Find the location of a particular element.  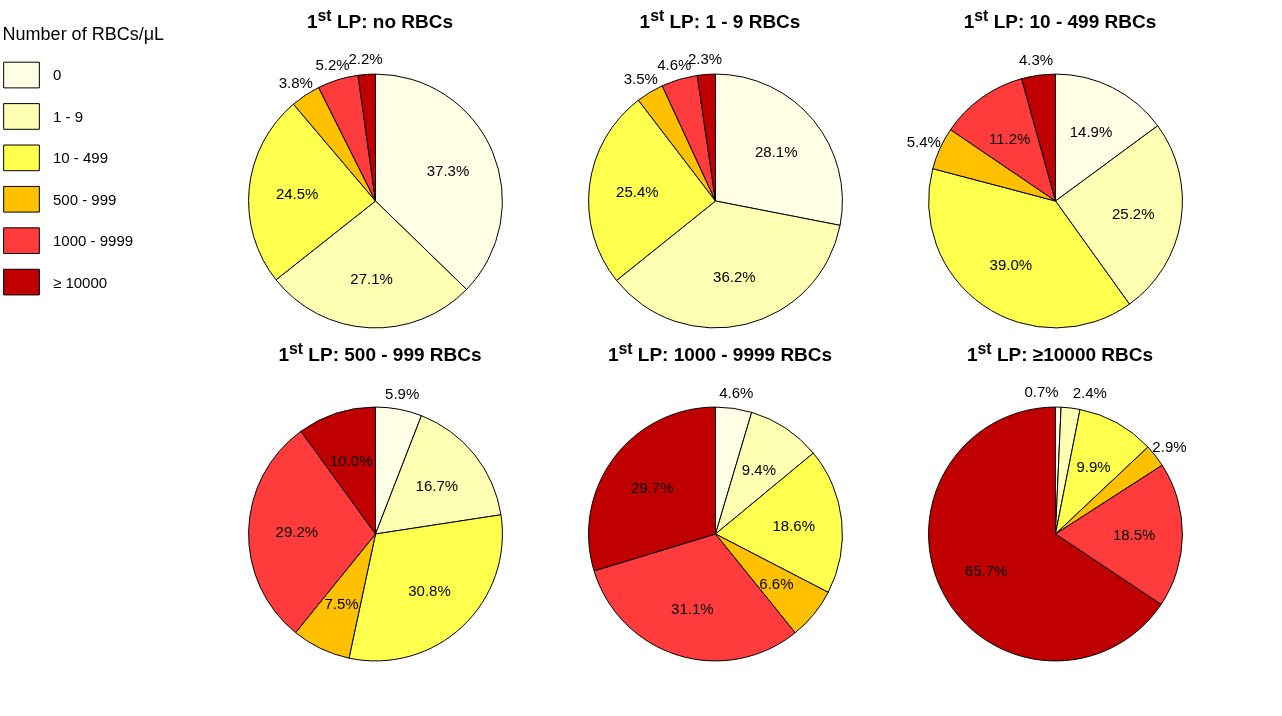

data-label: 37.3% is located at coordinates (448, 171).